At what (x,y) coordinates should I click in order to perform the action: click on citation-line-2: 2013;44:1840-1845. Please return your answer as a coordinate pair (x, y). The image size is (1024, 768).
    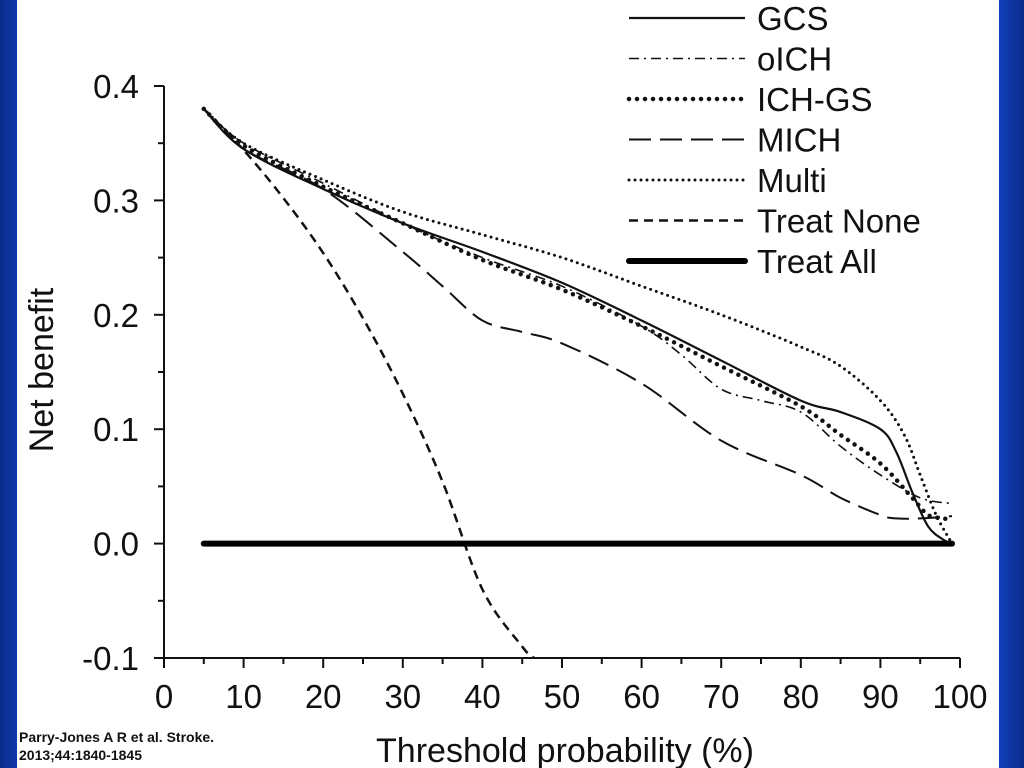
    Looking at the image, I should click on (80, 755).